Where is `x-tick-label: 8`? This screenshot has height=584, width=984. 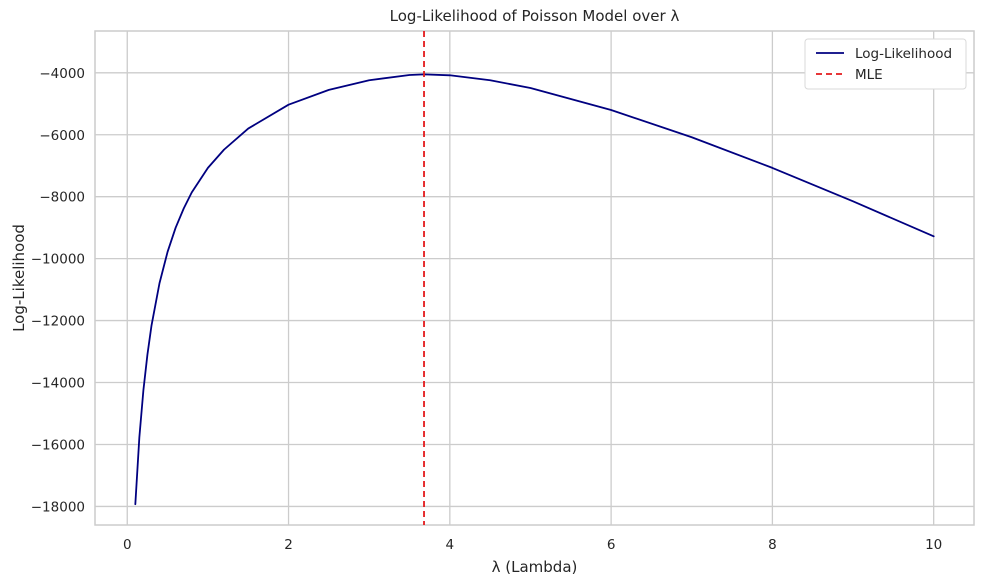
x-tick-label: 8 is located at coordinates (772, 545).